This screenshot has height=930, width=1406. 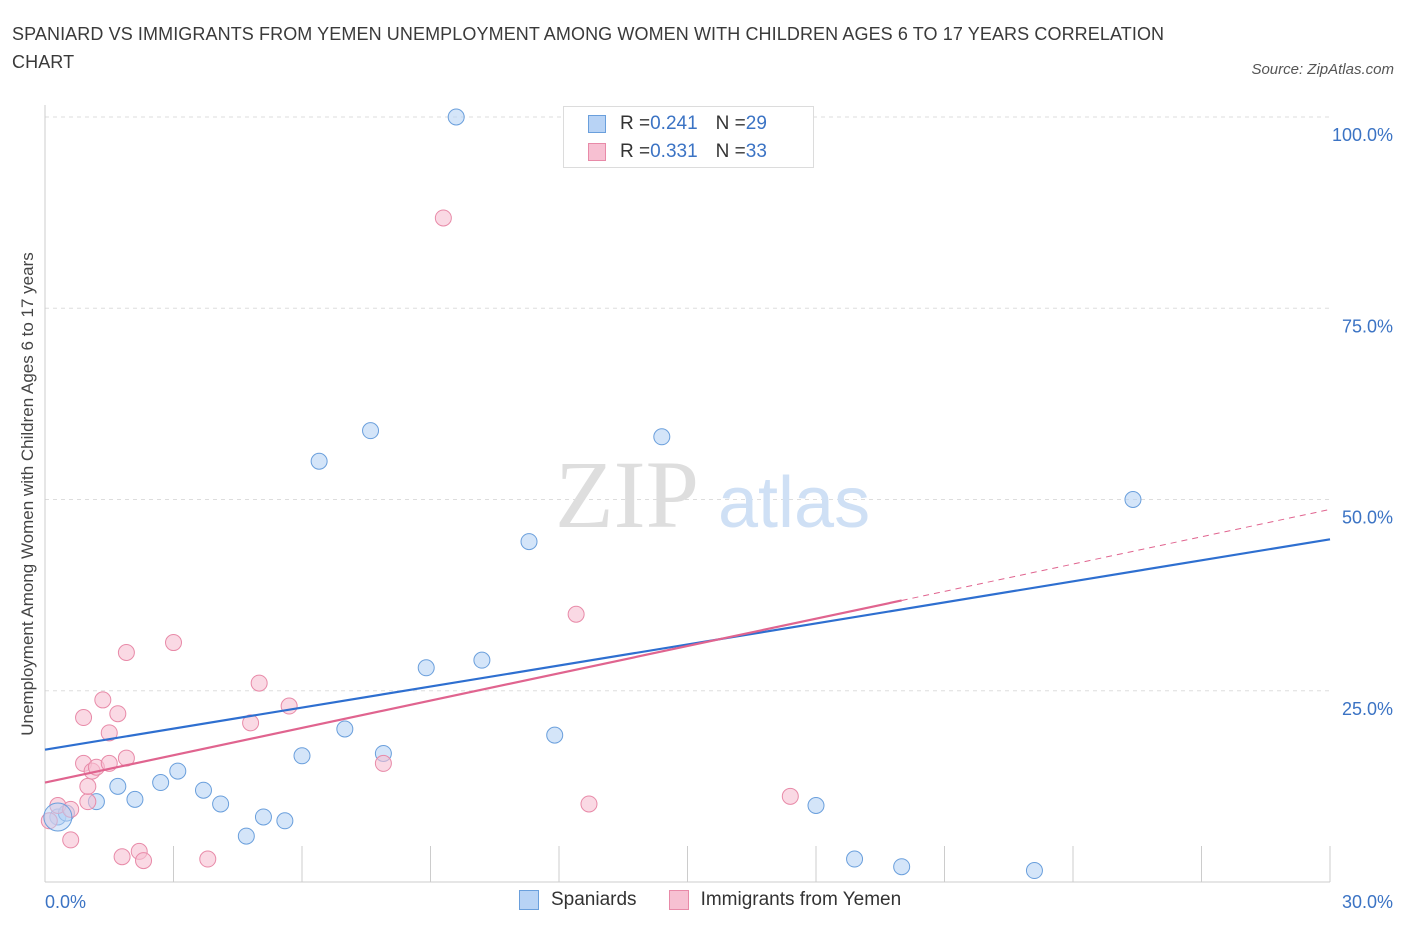 I want to click on series-legend: Spaniards Immigrants from Yemen, so click(x=726, y=900).